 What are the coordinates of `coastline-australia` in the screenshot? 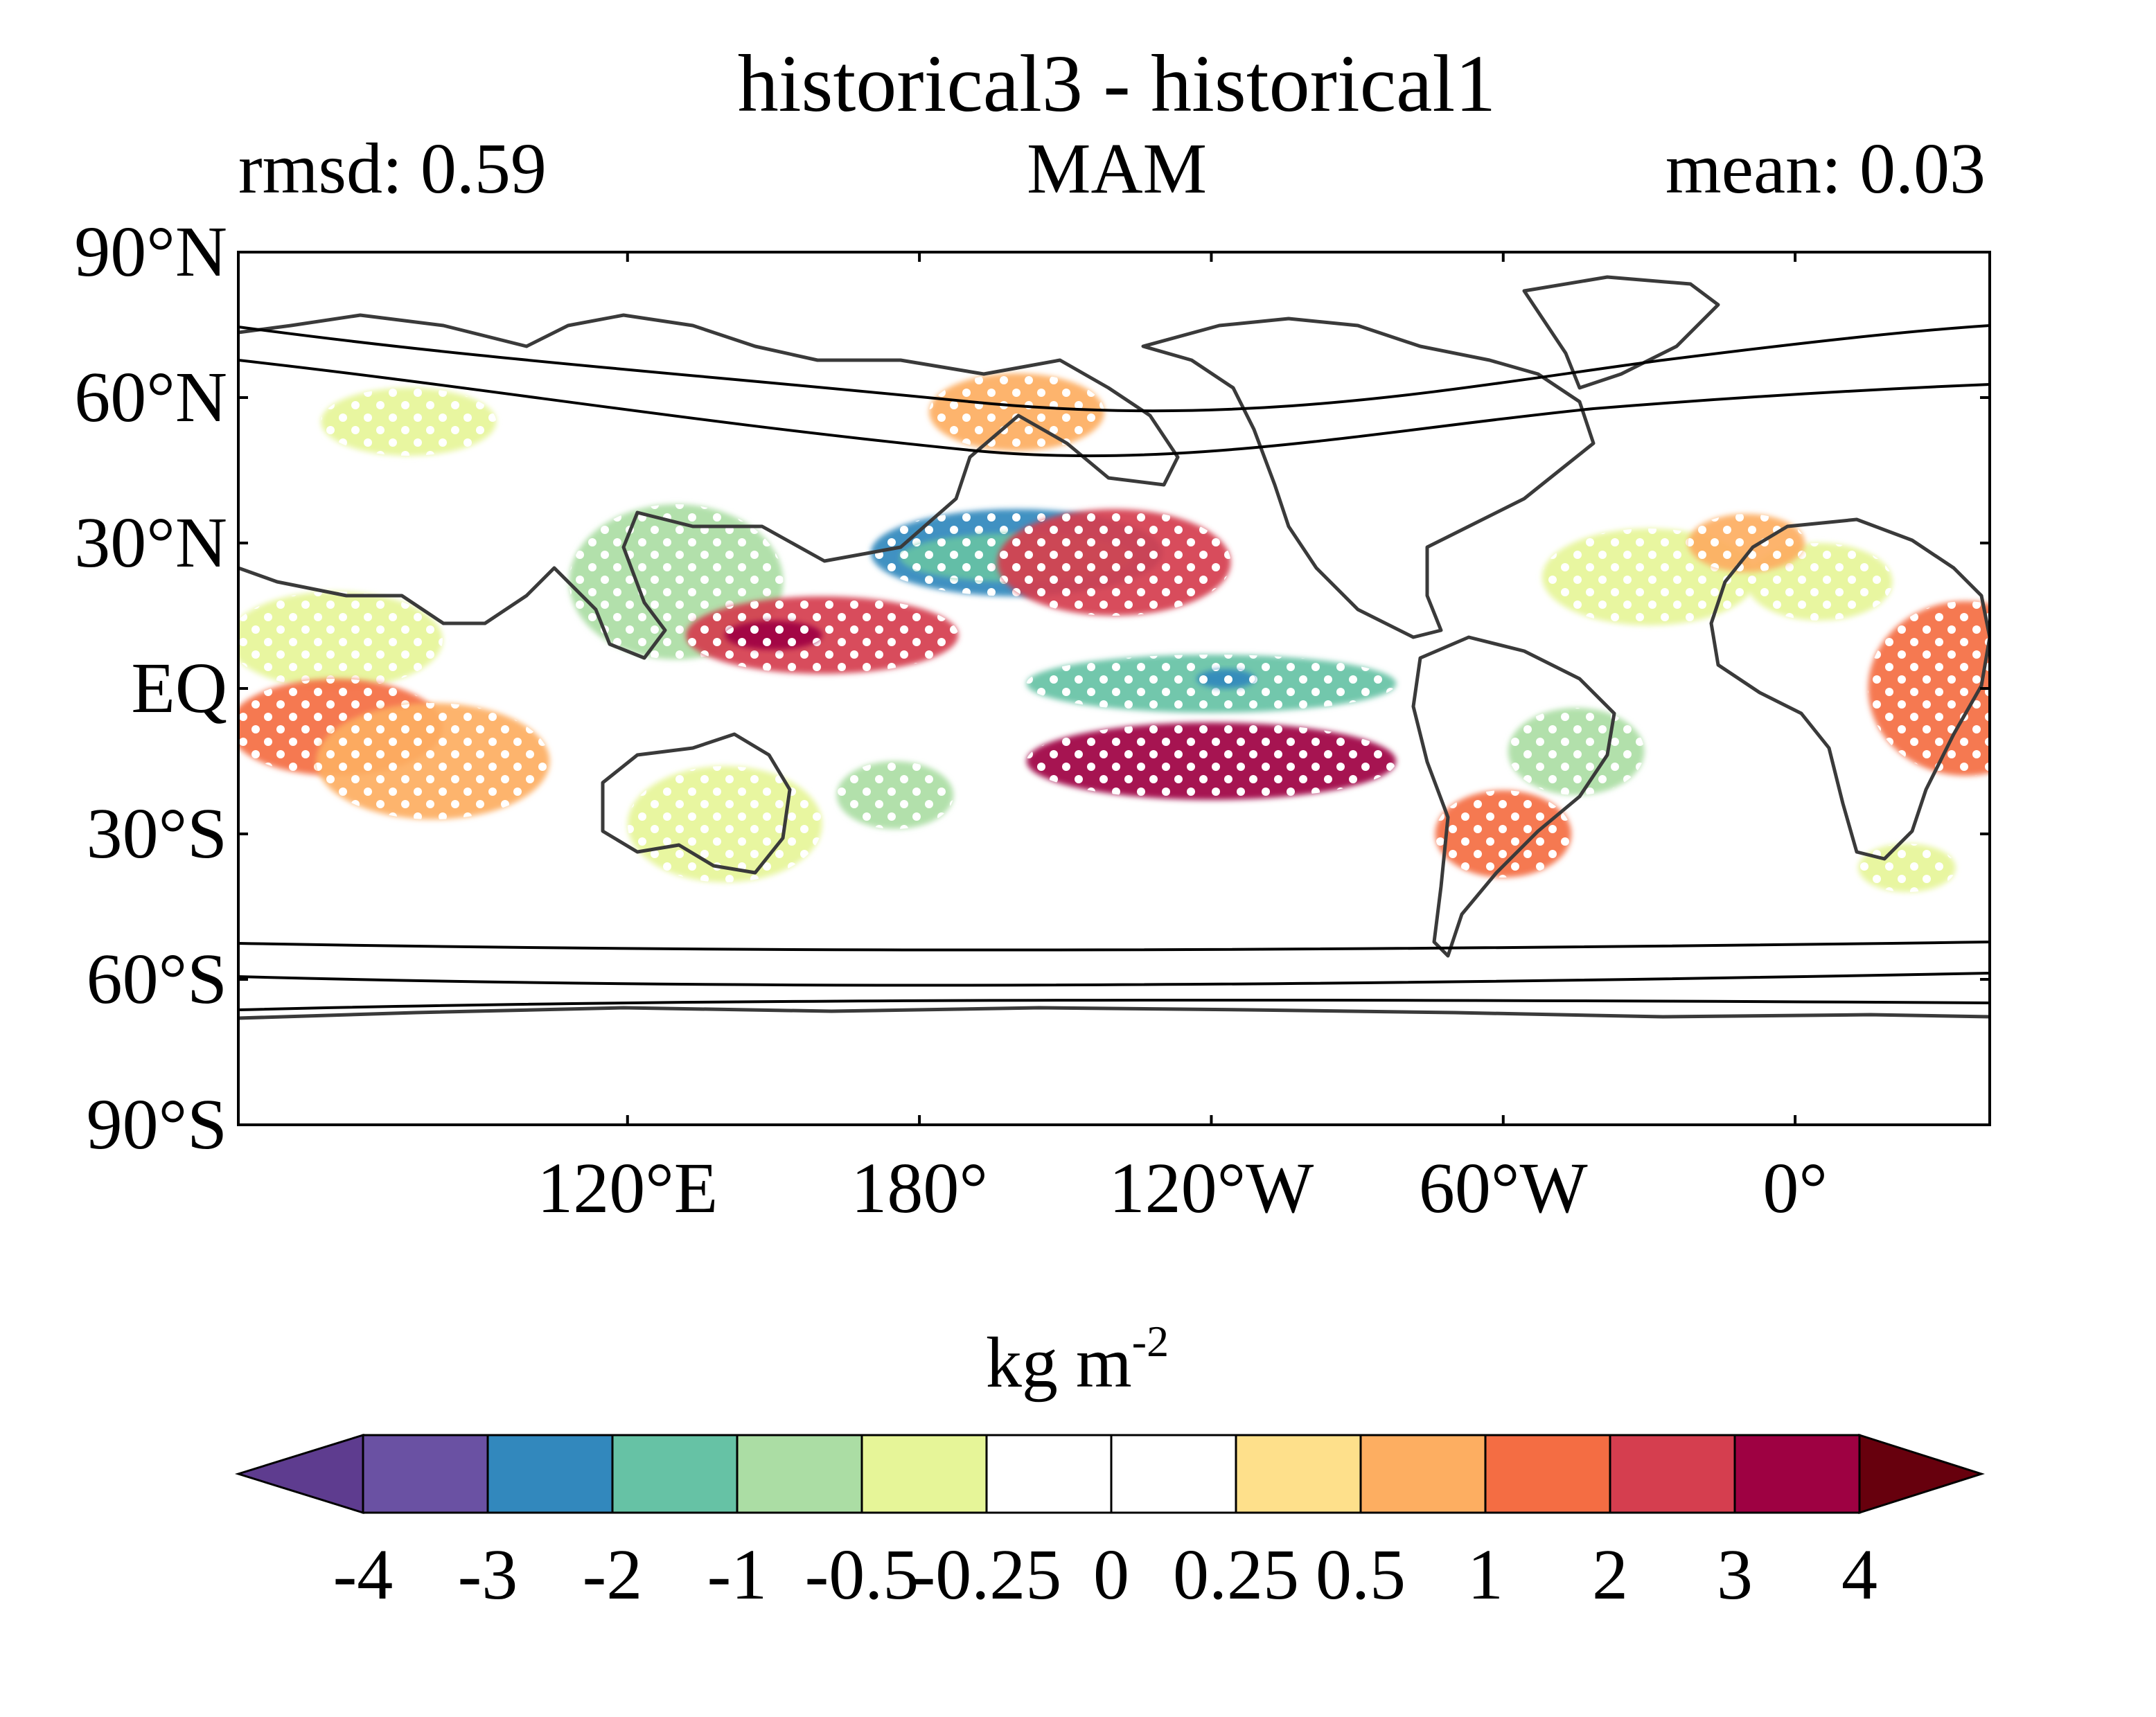 It's located at (697, 804).